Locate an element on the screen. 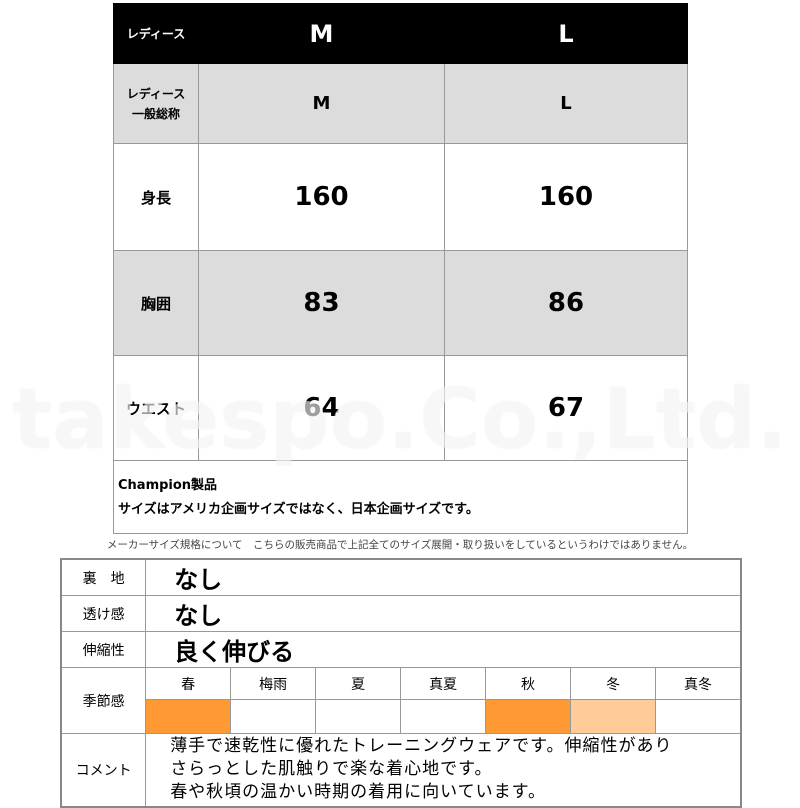 The width and height of the screenshot is (800, 808). note-line: Champion製品 is located at coordinates (168, 485).